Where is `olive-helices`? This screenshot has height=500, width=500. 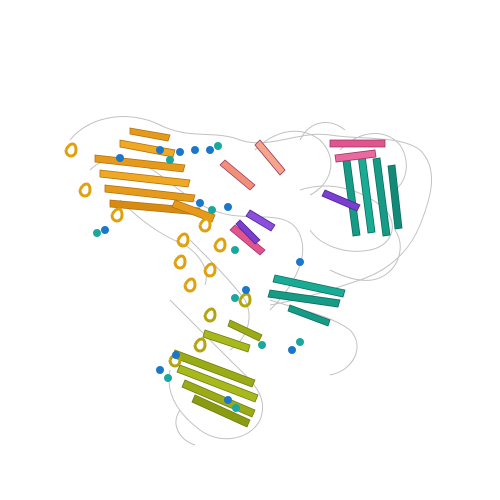 olive-helices is located at coordinates (210, 330).